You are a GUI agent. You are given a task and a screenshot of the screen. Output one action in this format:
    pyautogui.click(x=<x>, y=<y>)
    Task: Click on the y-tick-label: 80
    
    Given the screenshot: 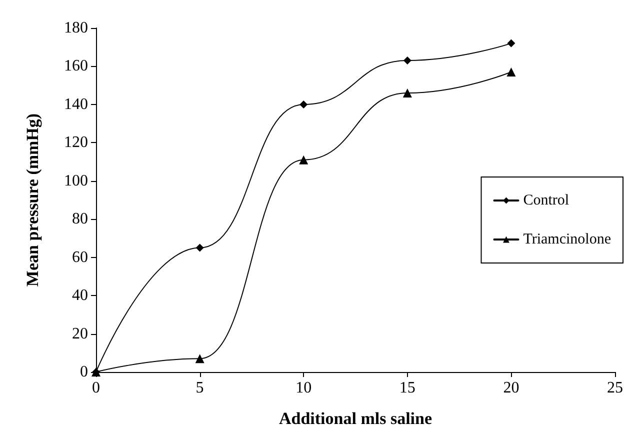 What is the action you would take?
    pyautogui.click(x=80, y=219)
    